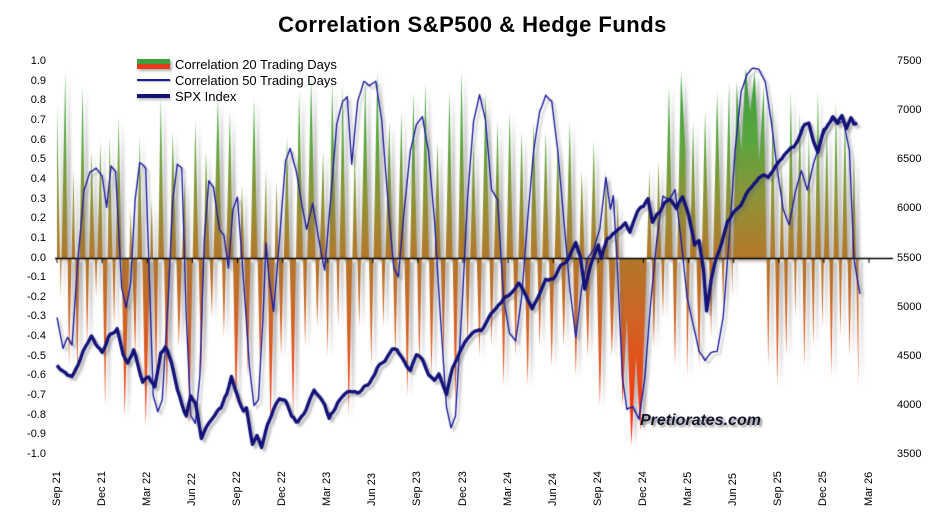 The image size is (945, 513). Describe the element at coordinates (868, 488) in the screenshot. I see `x-axis-tick: Mar 26` at that location.